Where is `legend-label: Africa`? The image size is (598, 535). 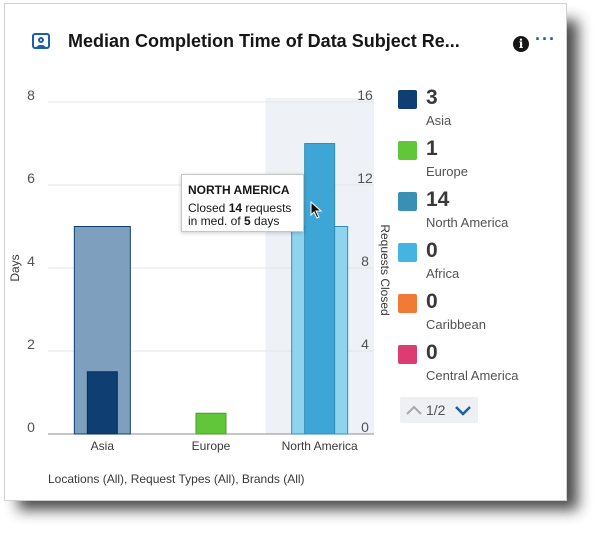
legend-label: Africa is located at coordinates (443, 273).